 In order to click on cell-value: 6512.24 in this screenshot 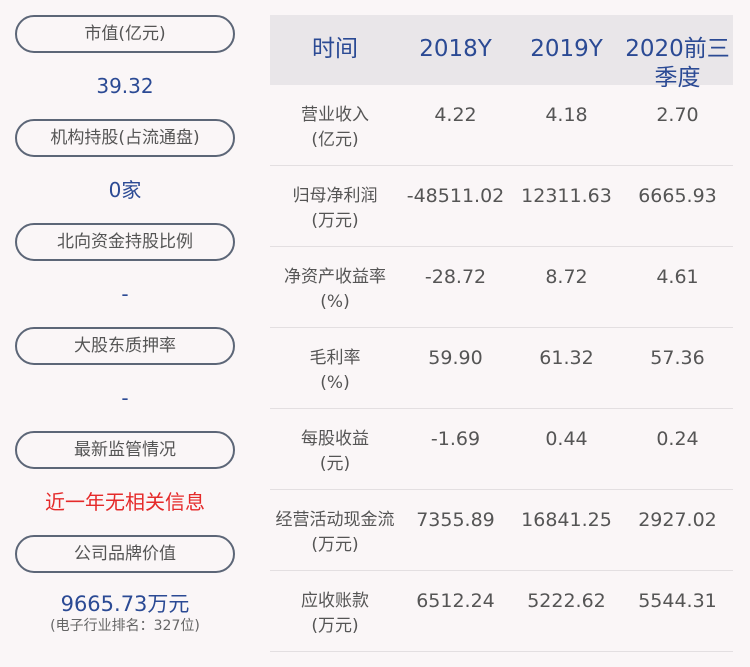, I will do `click(455, 601)`.